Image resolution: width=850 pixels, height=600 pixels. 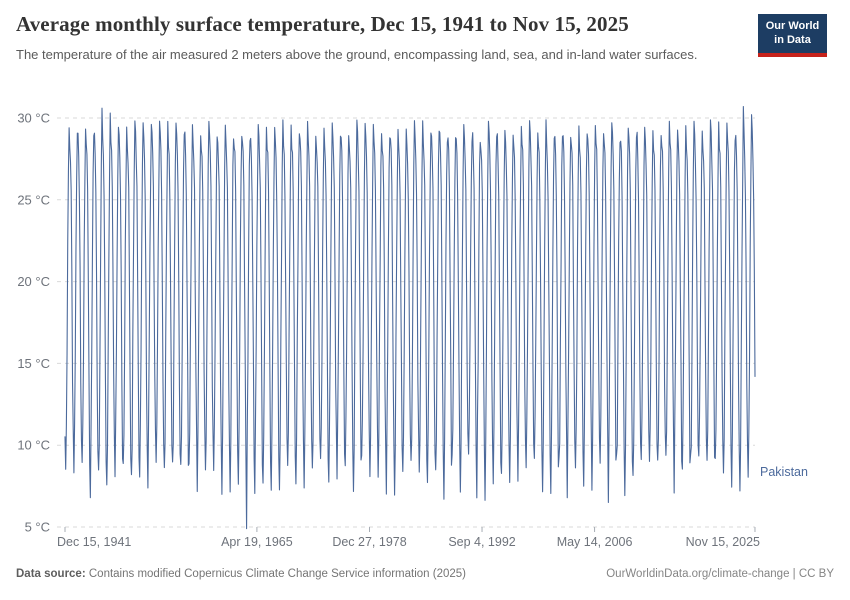 I want to click on y-axis-tick-label: 20 °C, so click(x=33, y=281).